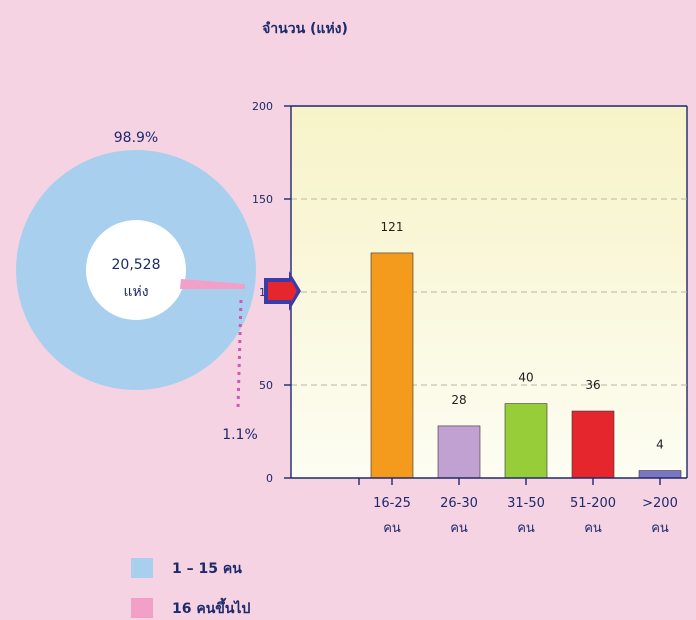 This screenshot has width=696, height=620. Describe the element at coordinates (142, 608) in the screenshot. I see `legend-swatch-16-plus` at that location.